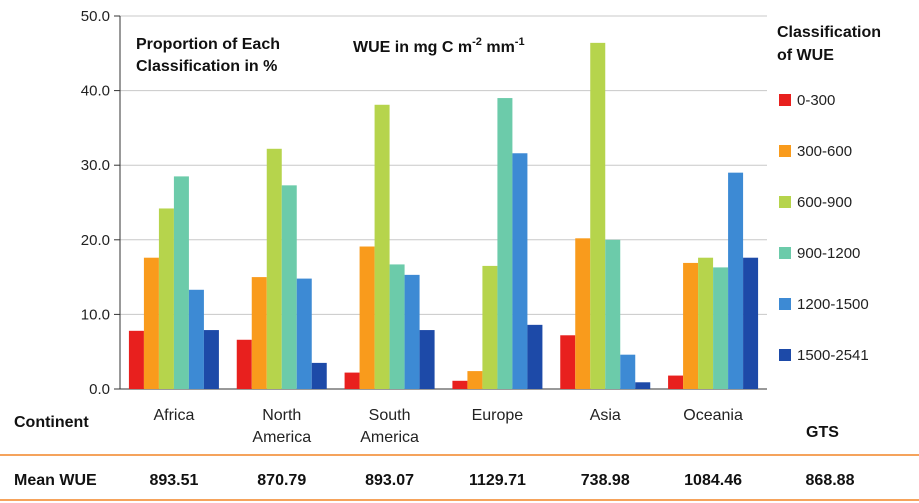 The image size is (919, 503). What do you see at coordinates (828, 253) in the screenshot?
I see `legend-label: 900-1200` at bounding box center [828, 253].